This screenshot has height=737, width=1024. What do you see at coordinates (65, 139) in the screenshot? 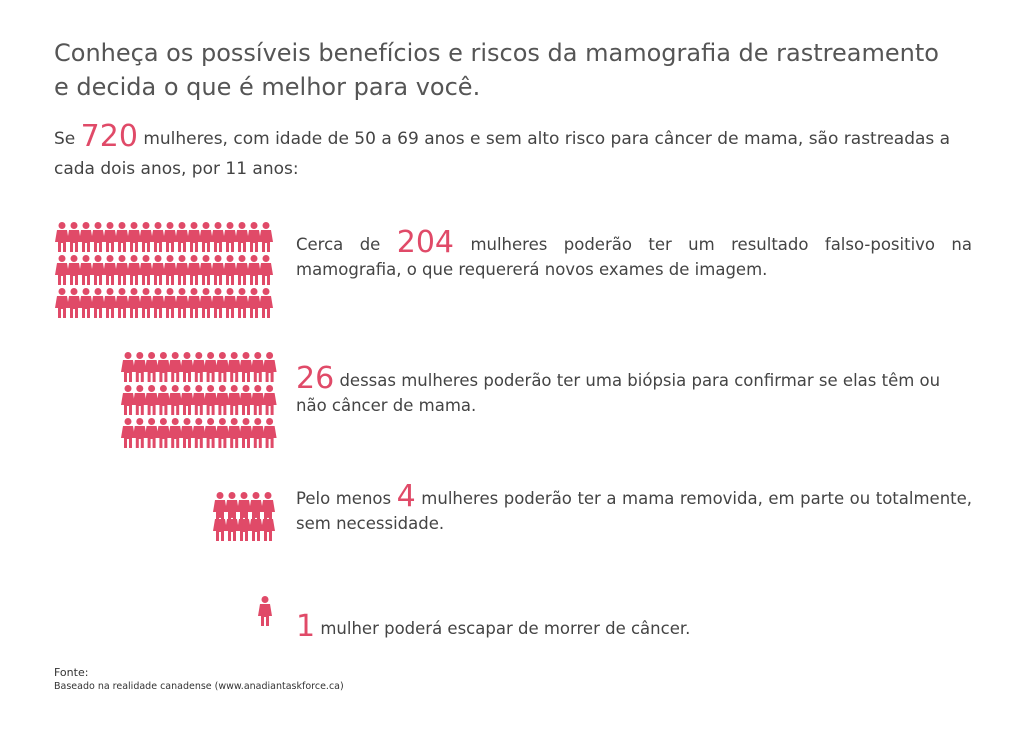
I see `intro-prefix: Se` at bounding box center [65, 139].